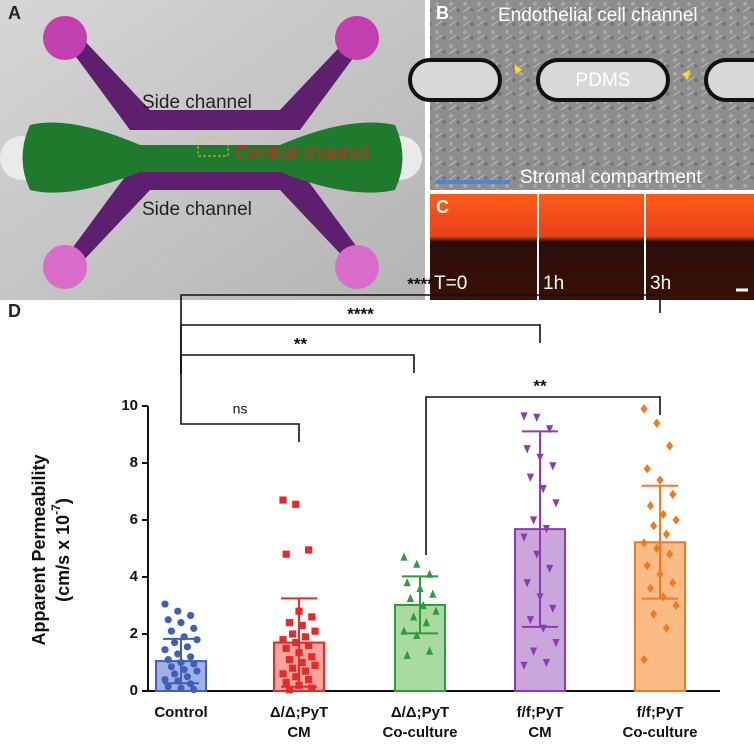 Image resolution: width=754 pixels, height=745 pixels. What do you see at coordinates (56, 509) in the screenshot?
I see `unit-exponent: -7` at bounding box center [56, 509].